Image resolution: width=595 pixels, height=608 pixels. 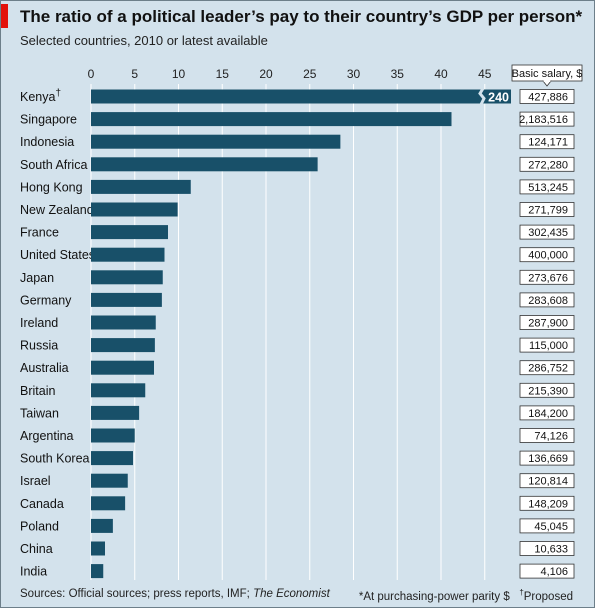 What do you see at coordinates (39, 413) in the screenshot?
I see `country-label: Taiwan` at bounding box center [39, 413].